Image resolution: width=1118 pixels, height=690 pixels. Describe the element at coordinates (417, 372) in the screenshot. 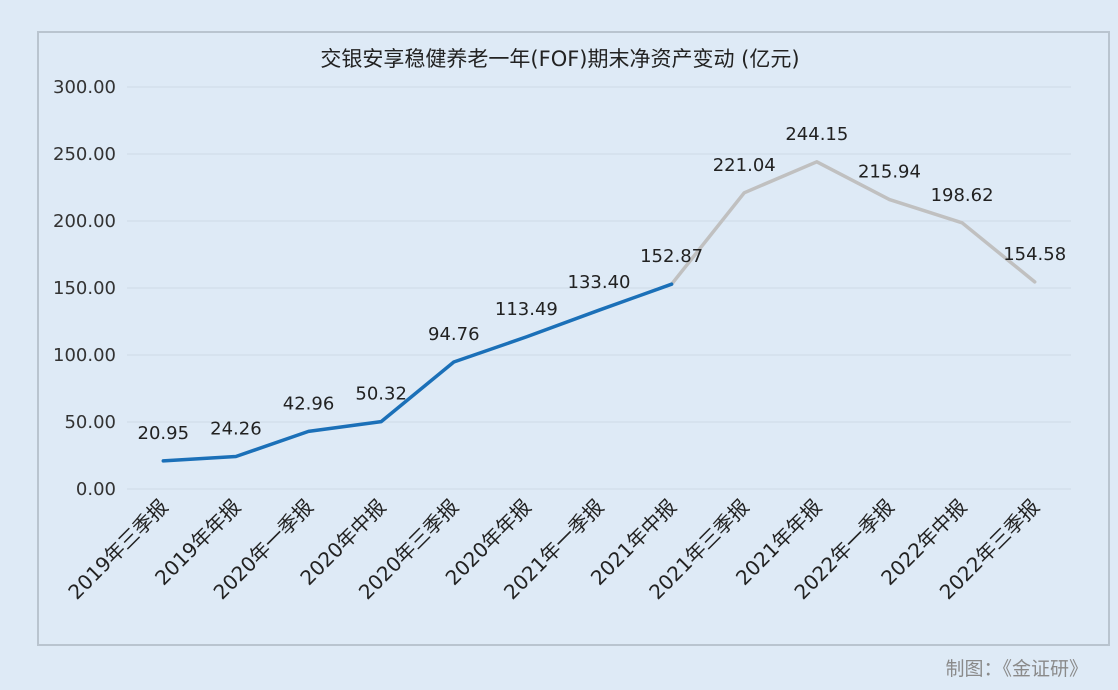

I see `series-line-highlight` at that location.